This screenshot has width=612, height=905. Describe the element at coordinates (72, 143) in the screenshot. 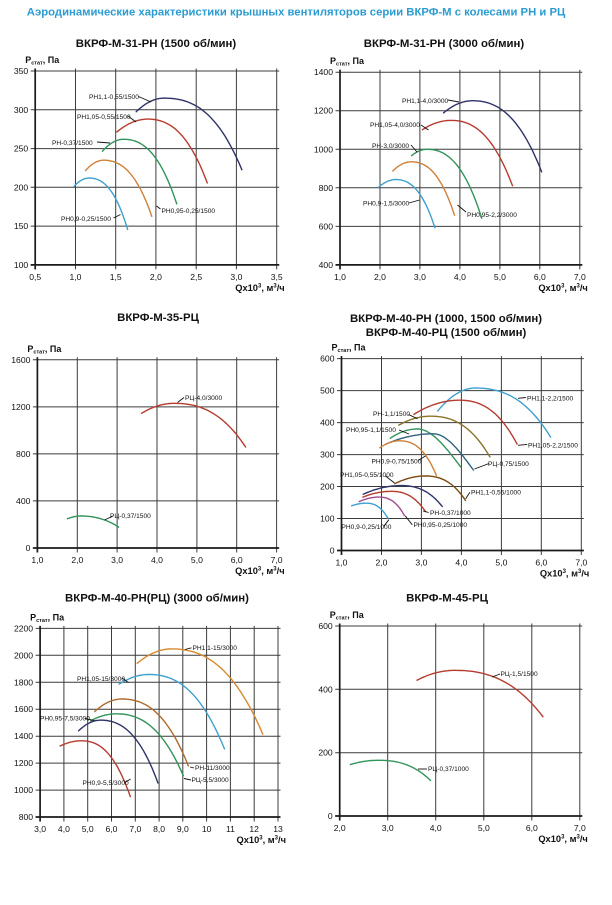

I see `svg-text: РН-0,37/1500` at that location.